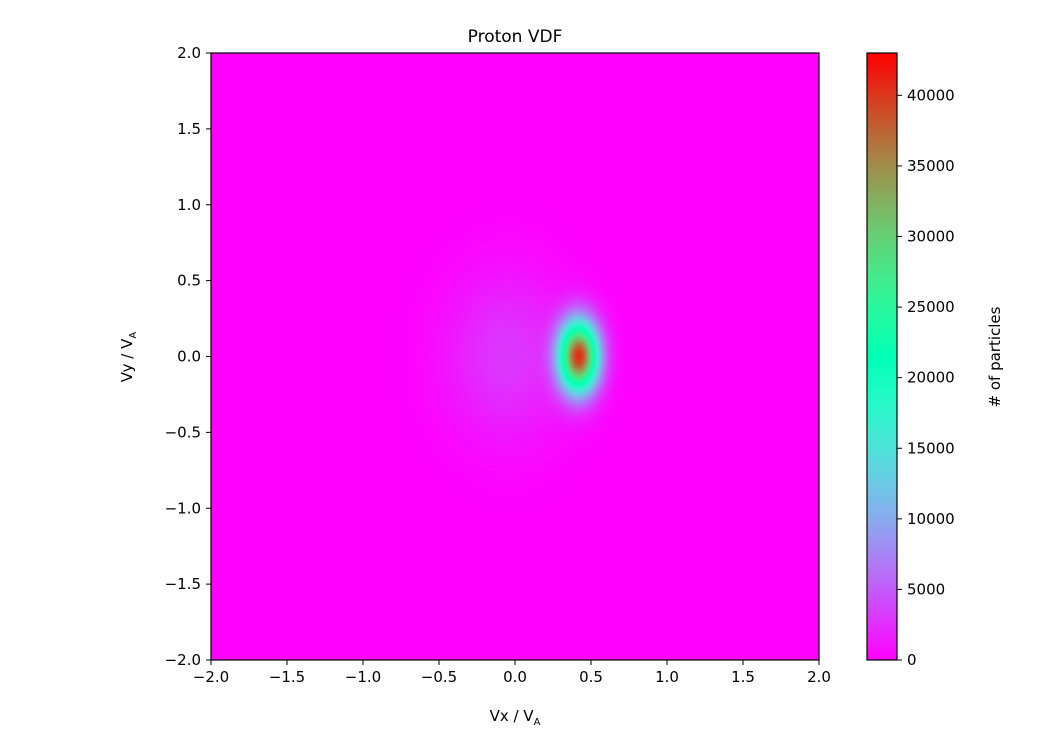  What do you see at coordinates (189, 129) in the screenshot?
I see `y-tick-label: 1.5` at bounding box center [189, 129].